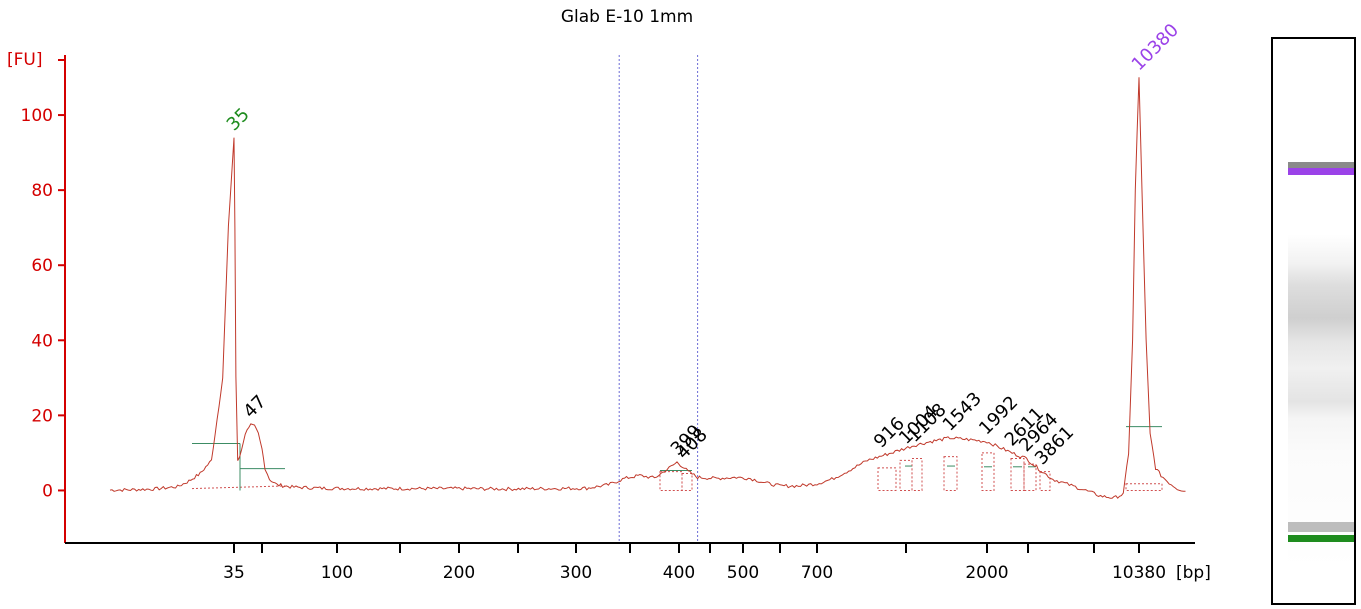 Image resolution: width=1361 pixels, height=609 pixels. What do you see at coordinates (817, 573) in the screenshot?
I see `x-tick-label: 700` at bounding box center [817, 573].